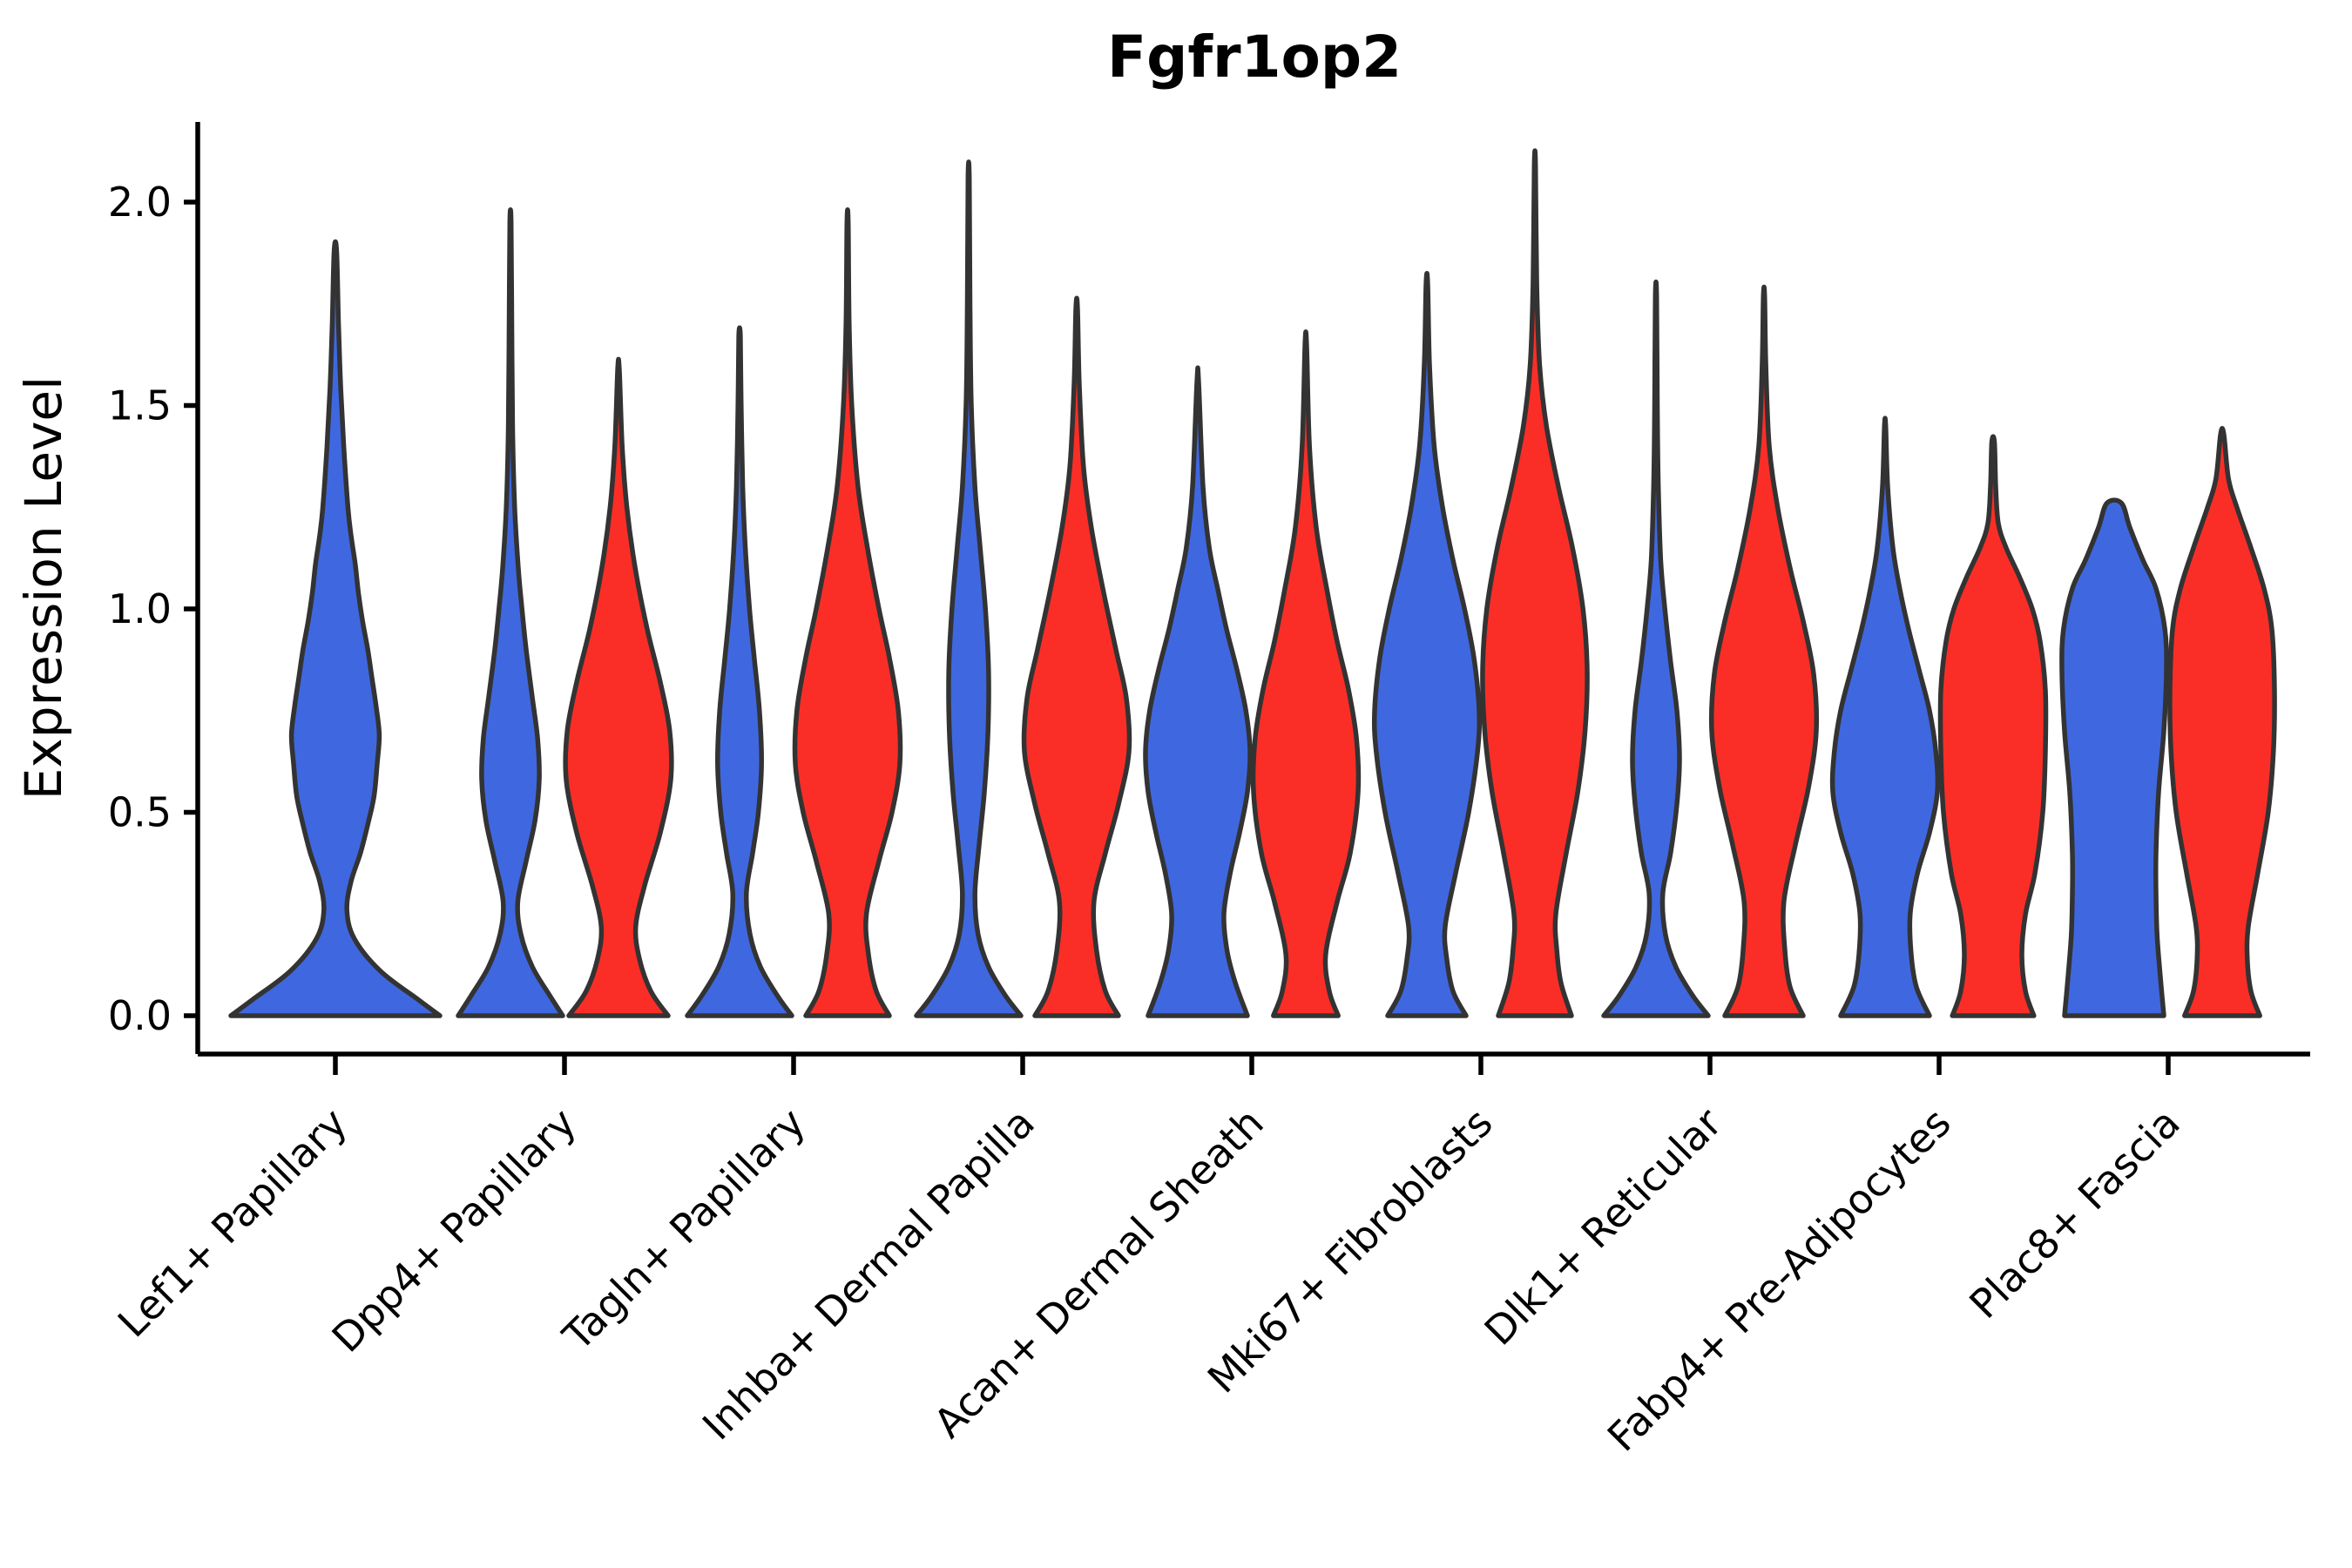 The width and height of the screenshot is (2352, 1568). I want to click on violin-lef1-papillary-blue, so click(335, 628).